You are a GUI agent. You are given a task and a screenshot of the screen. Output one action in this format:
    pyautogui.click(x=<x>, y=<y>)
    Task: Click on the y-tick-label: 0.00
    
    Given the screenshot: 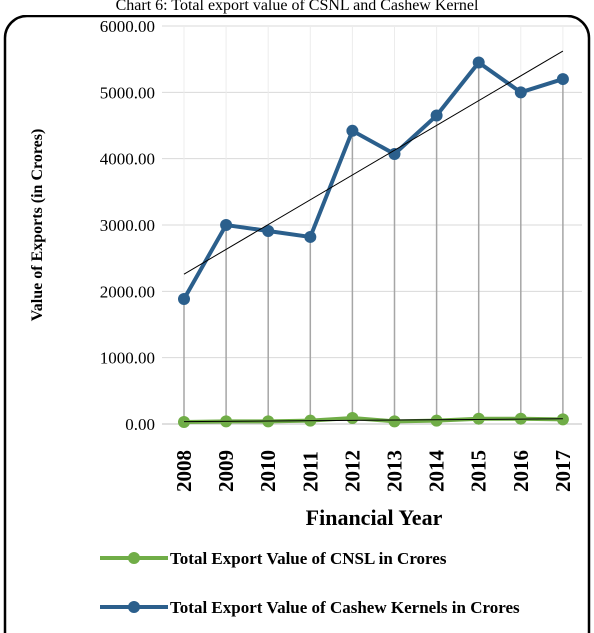 What is the action you would take?
    pyautogui.click(x=140, y=424)
    